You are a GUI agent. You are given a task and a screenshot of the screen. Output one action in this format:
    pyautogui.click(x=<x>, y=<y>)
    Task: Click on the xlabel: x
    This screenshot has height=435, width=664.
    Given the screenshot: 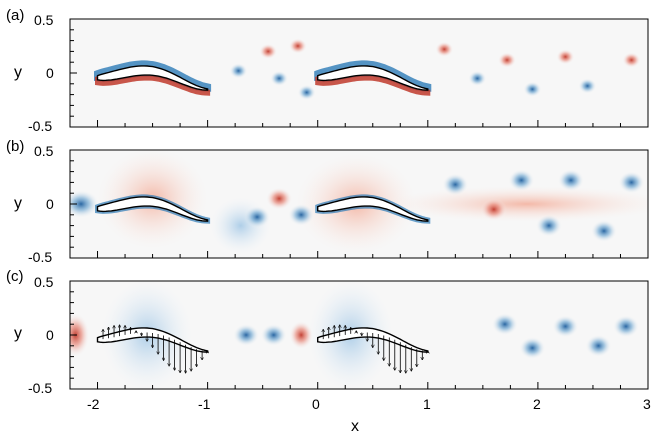 What is the action you would take?
    pyautogui.click(x=355, y=426)
    